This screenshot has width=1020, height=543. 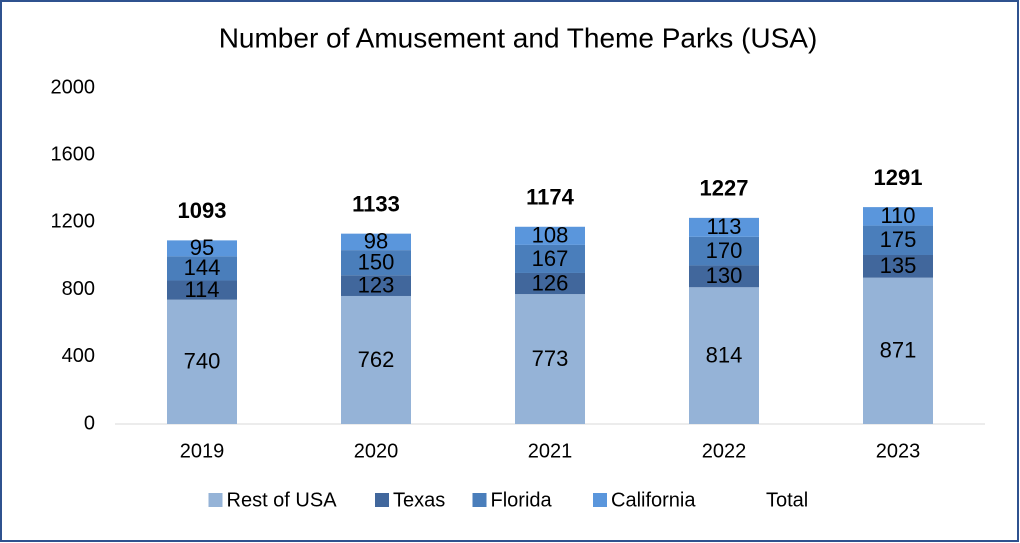 I want to click on total-label: 1093, so click(x=202, y=210).